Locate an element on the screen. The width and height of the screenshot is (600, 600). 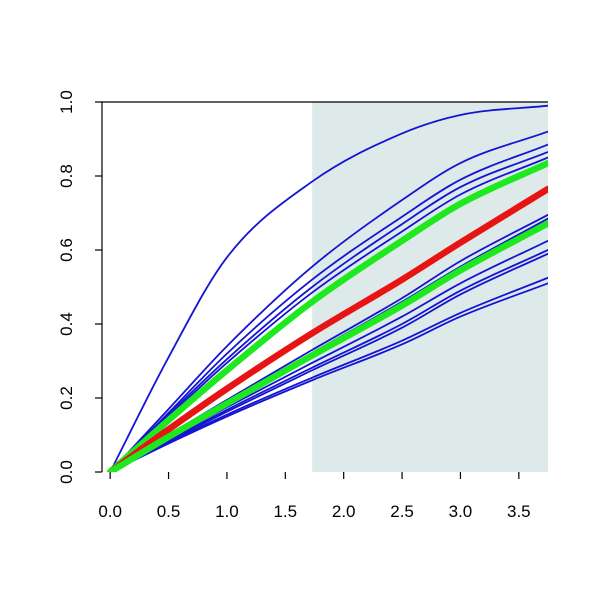
y-tick-label: 0.4 is located at coordinates (66, 324).